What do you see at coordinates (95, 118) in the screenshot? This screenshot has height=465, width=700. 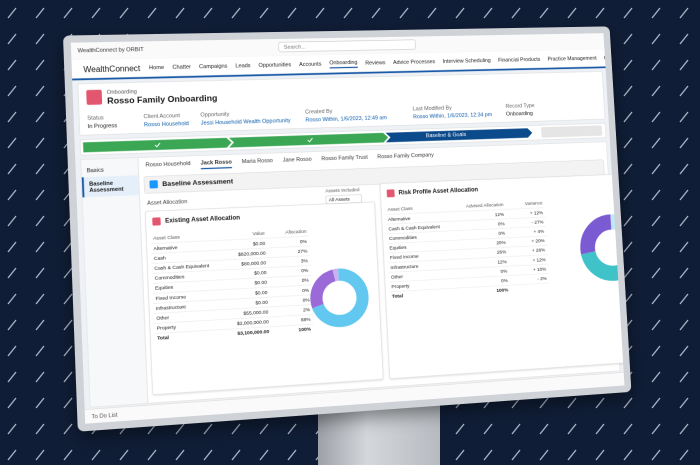 I see `field-label: Status` at bounding box center [95, 118].